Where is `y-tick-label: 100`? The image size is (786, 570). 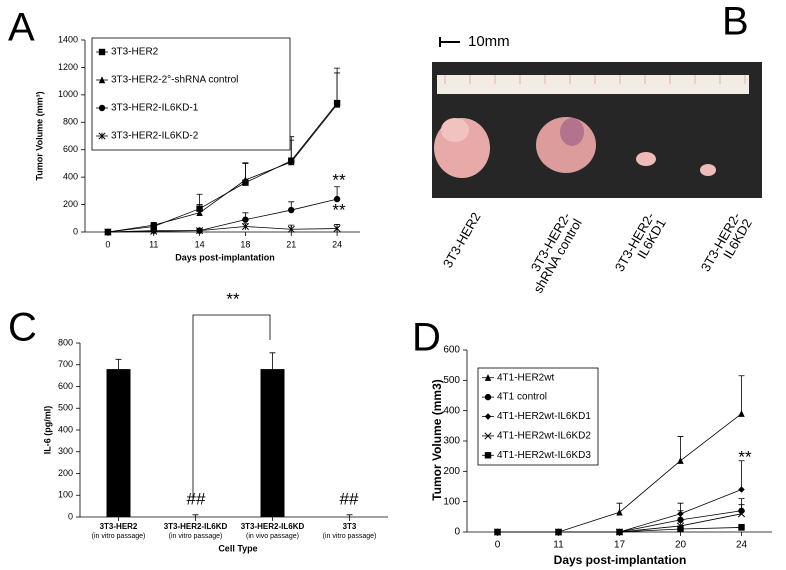
y-tick-label: 100 is located at coordinates (451, 501).